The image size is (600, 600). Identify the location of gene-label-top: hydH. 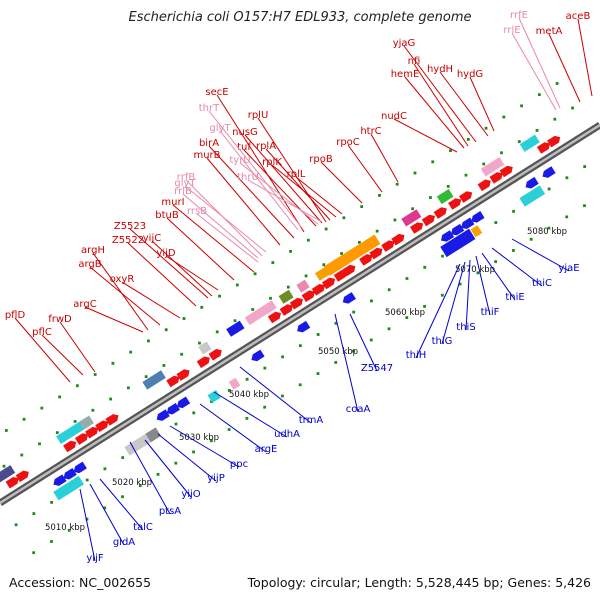
(440, 69).